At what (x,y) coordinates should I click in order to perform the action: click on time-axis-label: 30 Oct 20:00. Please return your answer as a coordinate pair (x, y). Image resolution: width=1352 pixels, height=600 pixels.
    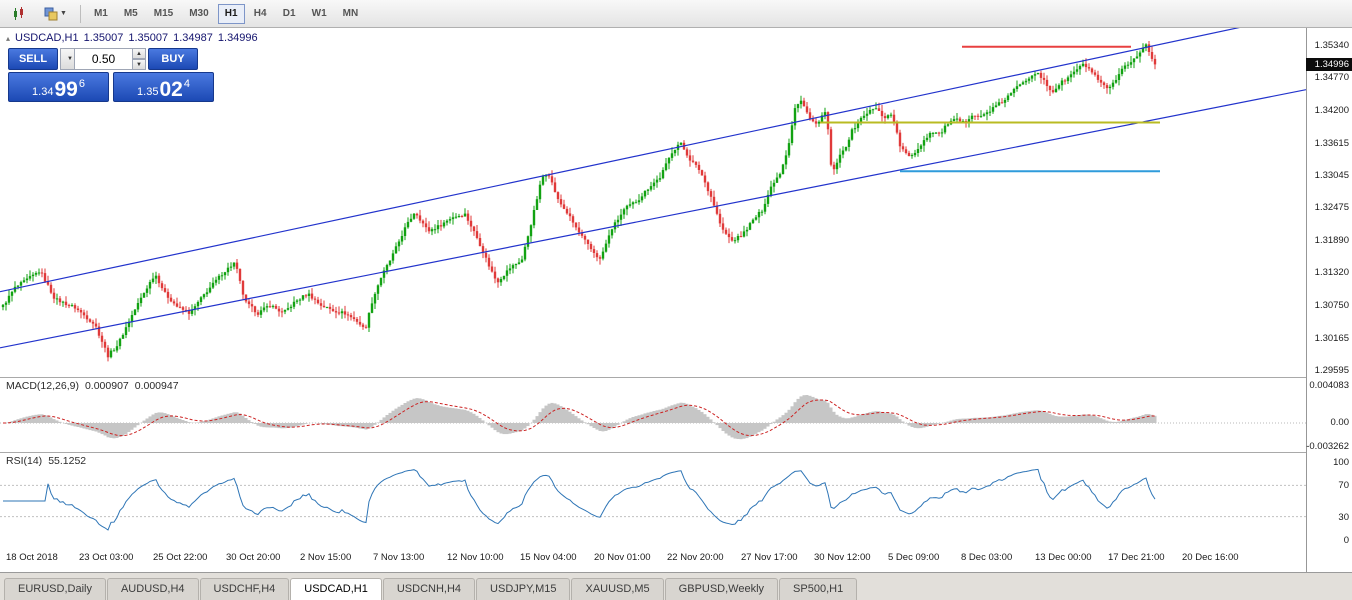
    Looking at the image, I should click on (253, 557).